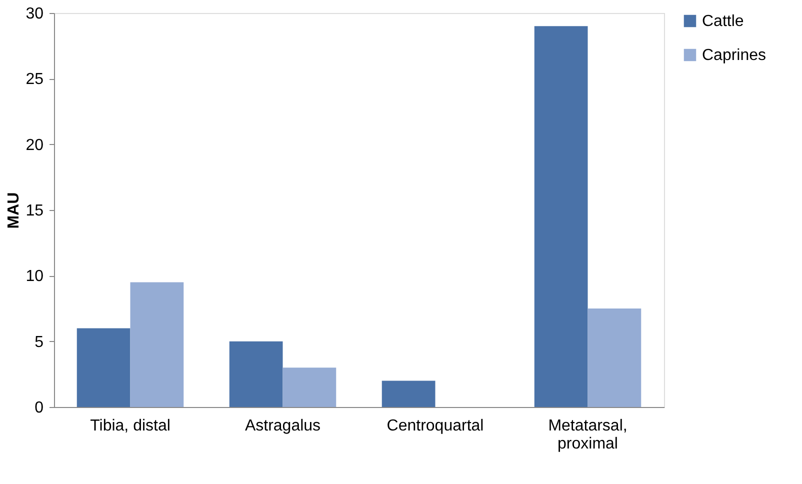 The image size is (802, 484). What do you see at coordinates (435, 426) in the screenshot?
I see `x-tick-label: Centroquartal` at bounding box center [435, 426].